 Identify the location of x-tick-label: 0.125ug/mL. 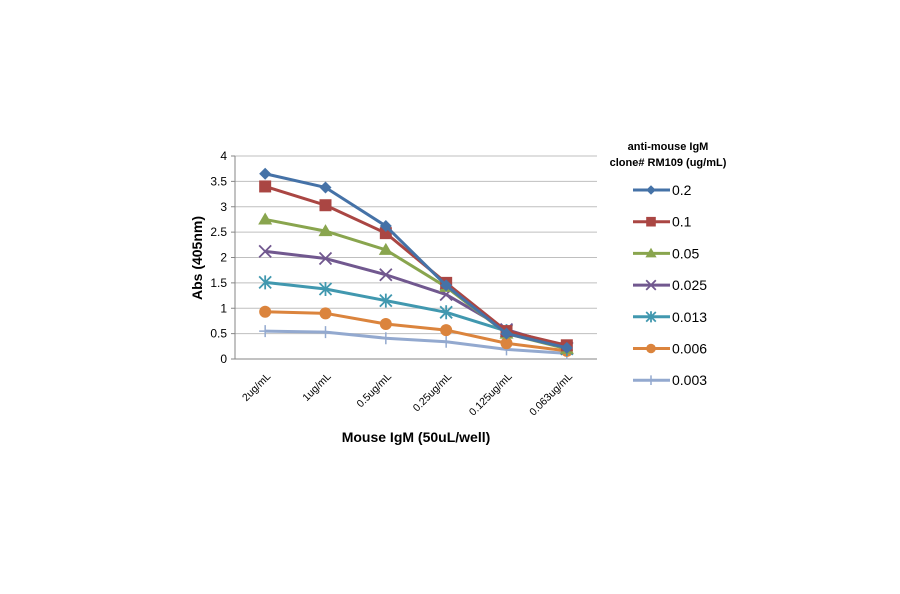
(491, 395).